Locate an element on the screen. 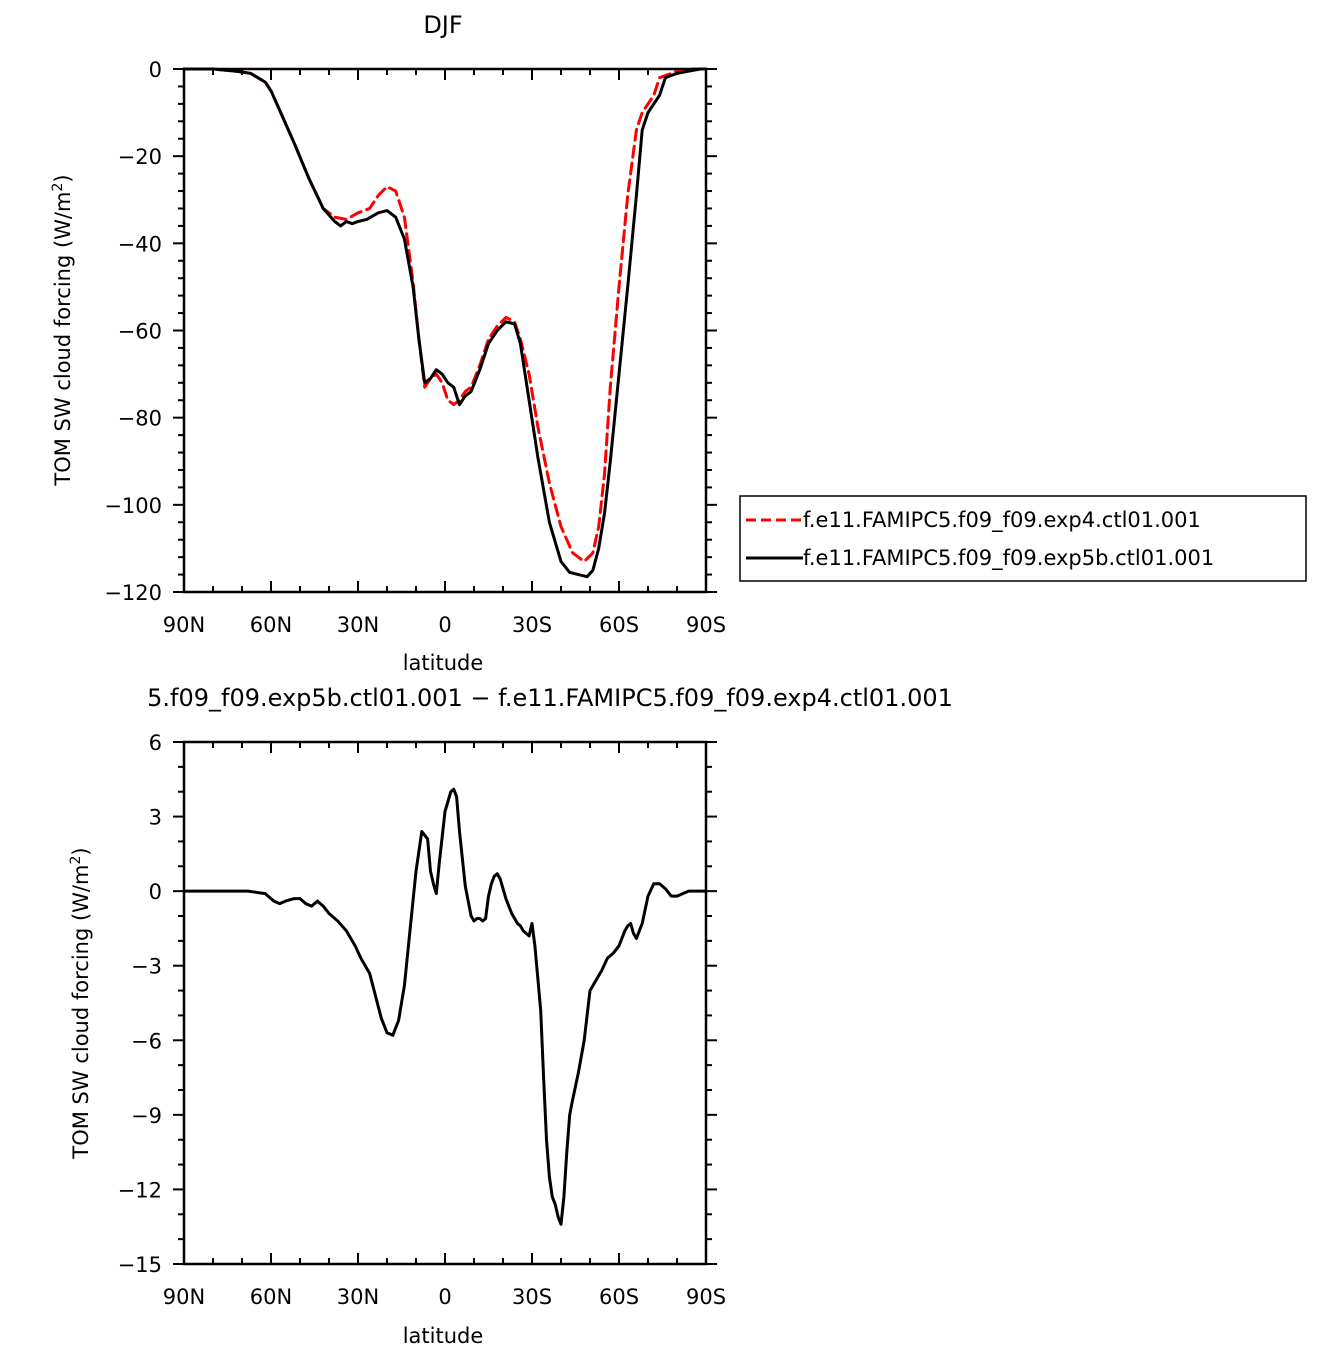 The width and height of the screenshot is (1344, 1347). y-tick-label: −40 is located at coordinates (140, 244).